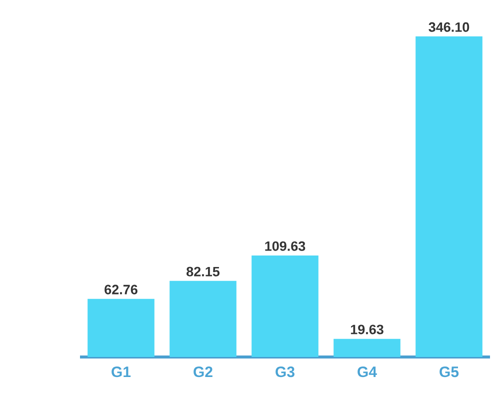 Image resolution: width=500 pixels, height=400 pixels. I want to click on data-label: 19.63, so click(367, 329).